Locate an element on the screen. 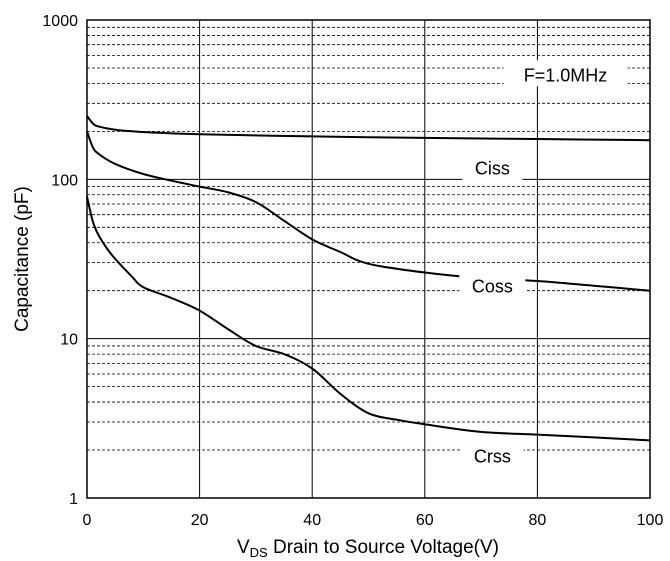 Image resolution: width=670 pixels, height=561 pixels. frequency-note-bg is located at coordinates (565, 73).